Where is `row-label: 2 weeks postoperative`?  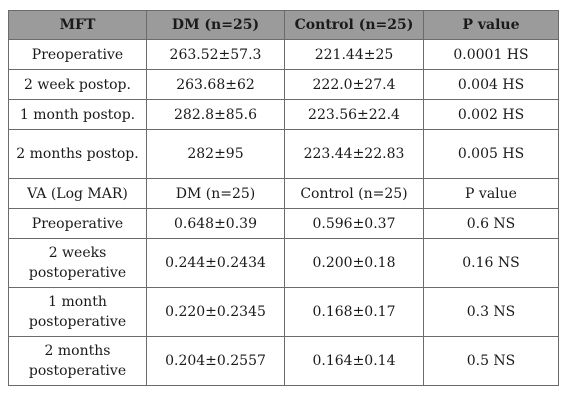 row-label: 2 weeks postoperative is located at coordinates (77, 263).